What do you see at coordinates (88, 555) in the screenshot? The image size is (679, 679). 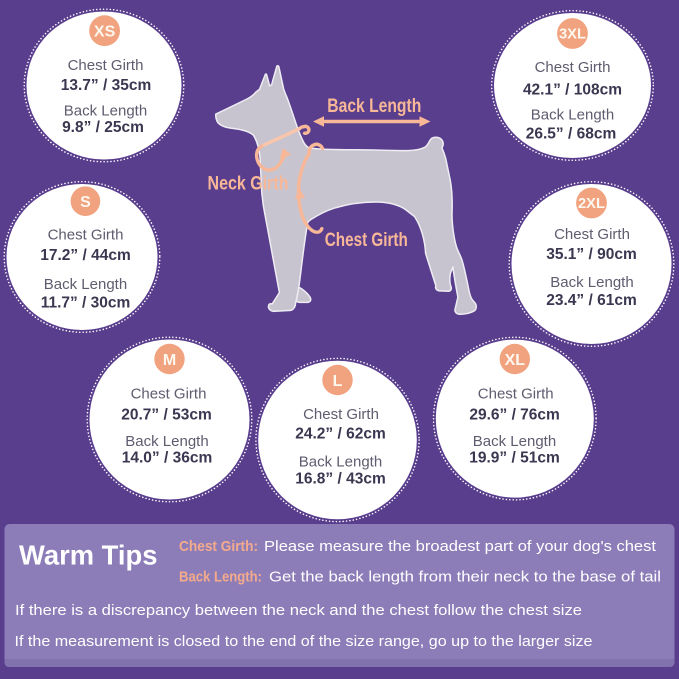 I see `svg-text: Warm Tips` at bounding box center [88, 555].